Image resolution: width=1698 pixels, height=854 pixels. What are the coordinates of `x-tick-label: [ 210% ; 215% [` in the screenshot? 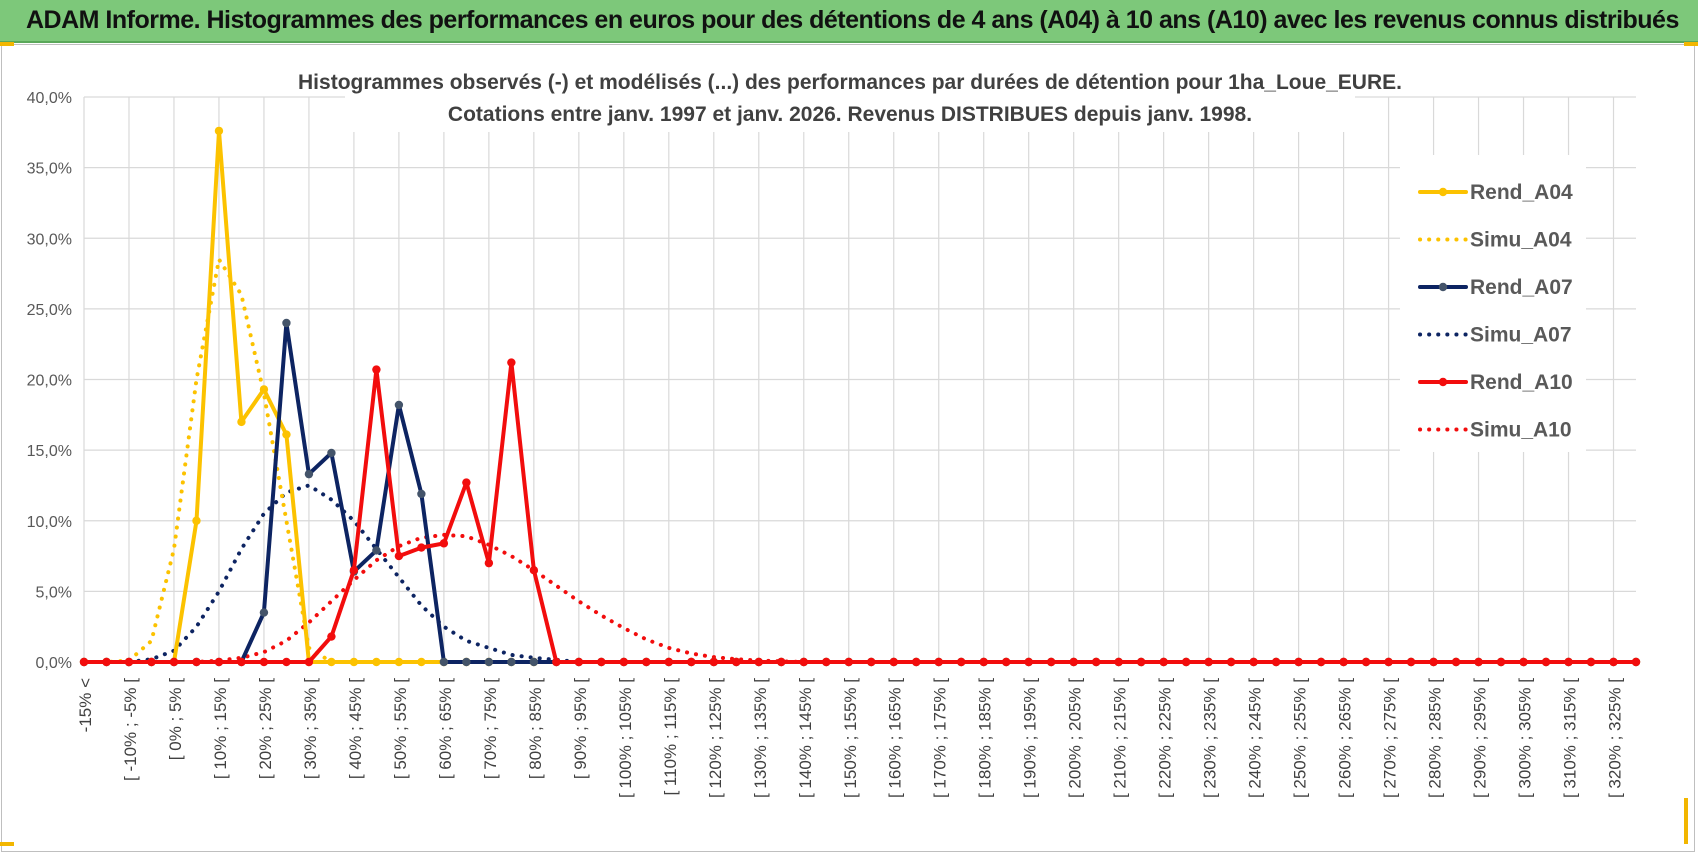 It's located at (1120, 738).